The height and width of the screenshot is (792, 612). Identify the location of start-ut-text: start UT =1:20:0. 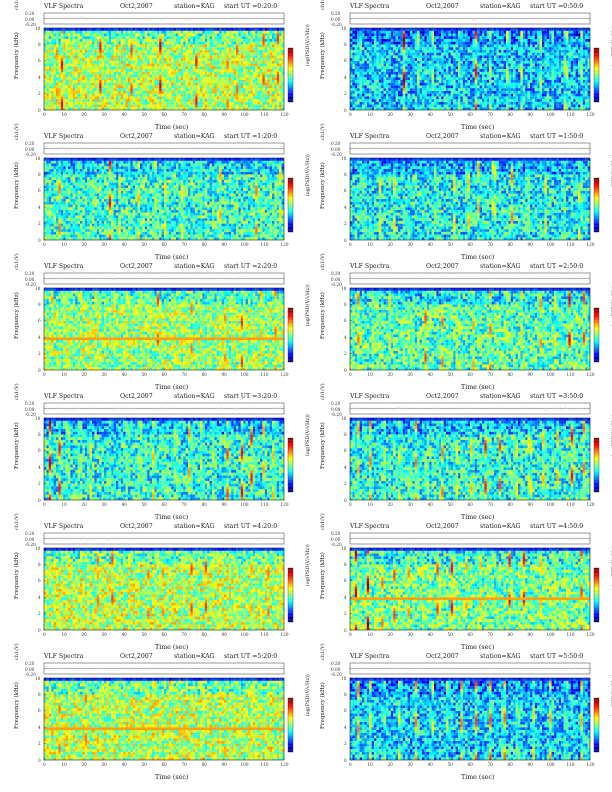
(250, 137).